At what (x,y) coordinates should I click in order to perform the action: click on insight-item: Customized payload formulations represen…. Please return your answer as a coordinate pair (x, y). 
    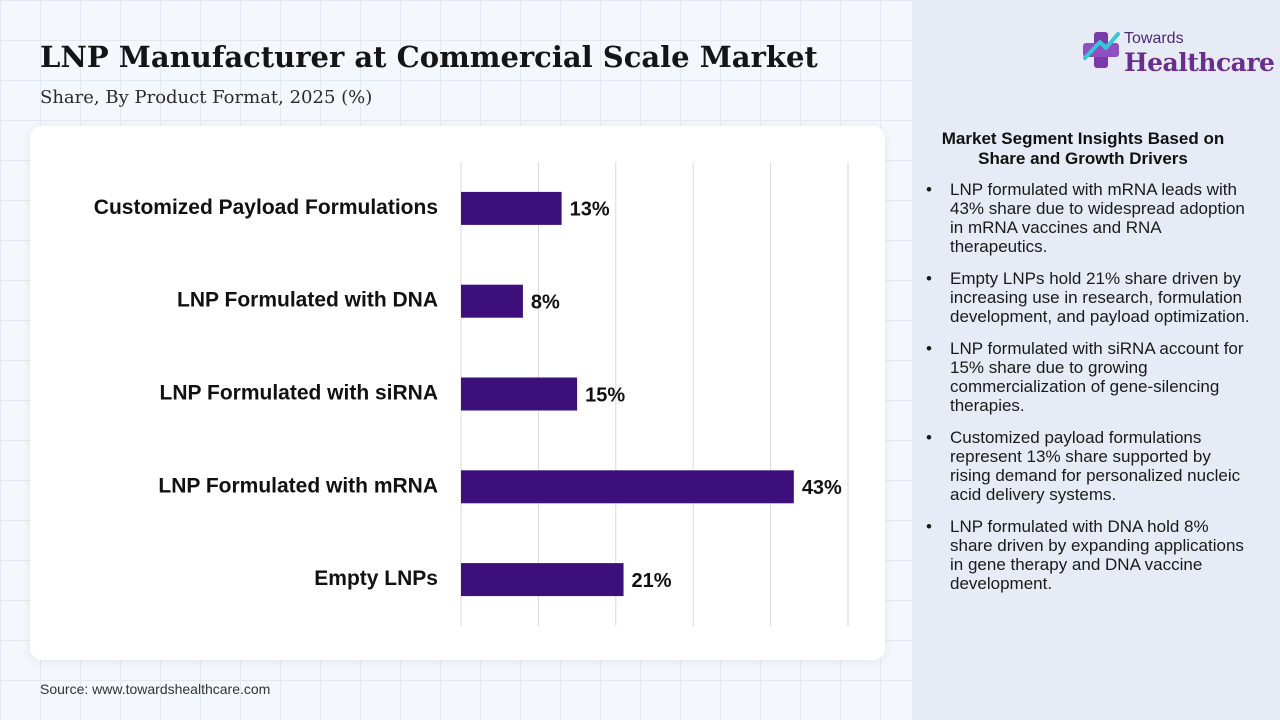
    Looking at the image, I should click on (1089, 466).